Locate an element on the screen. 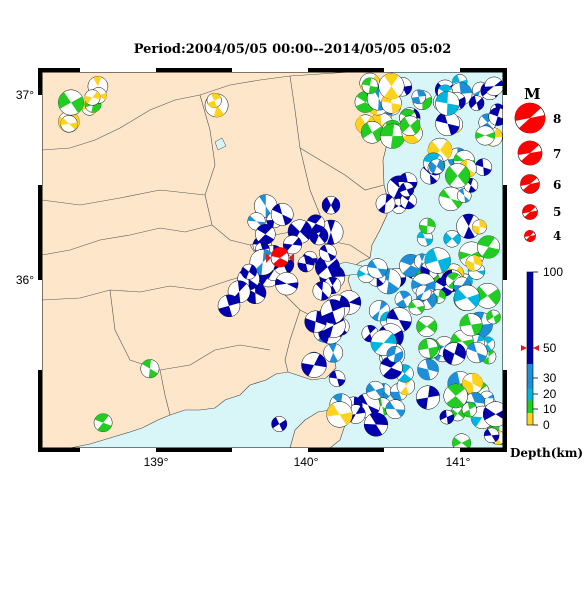 The image size is (585, 600). legend-label-m6: 6 is located at coordinates (557, 185).